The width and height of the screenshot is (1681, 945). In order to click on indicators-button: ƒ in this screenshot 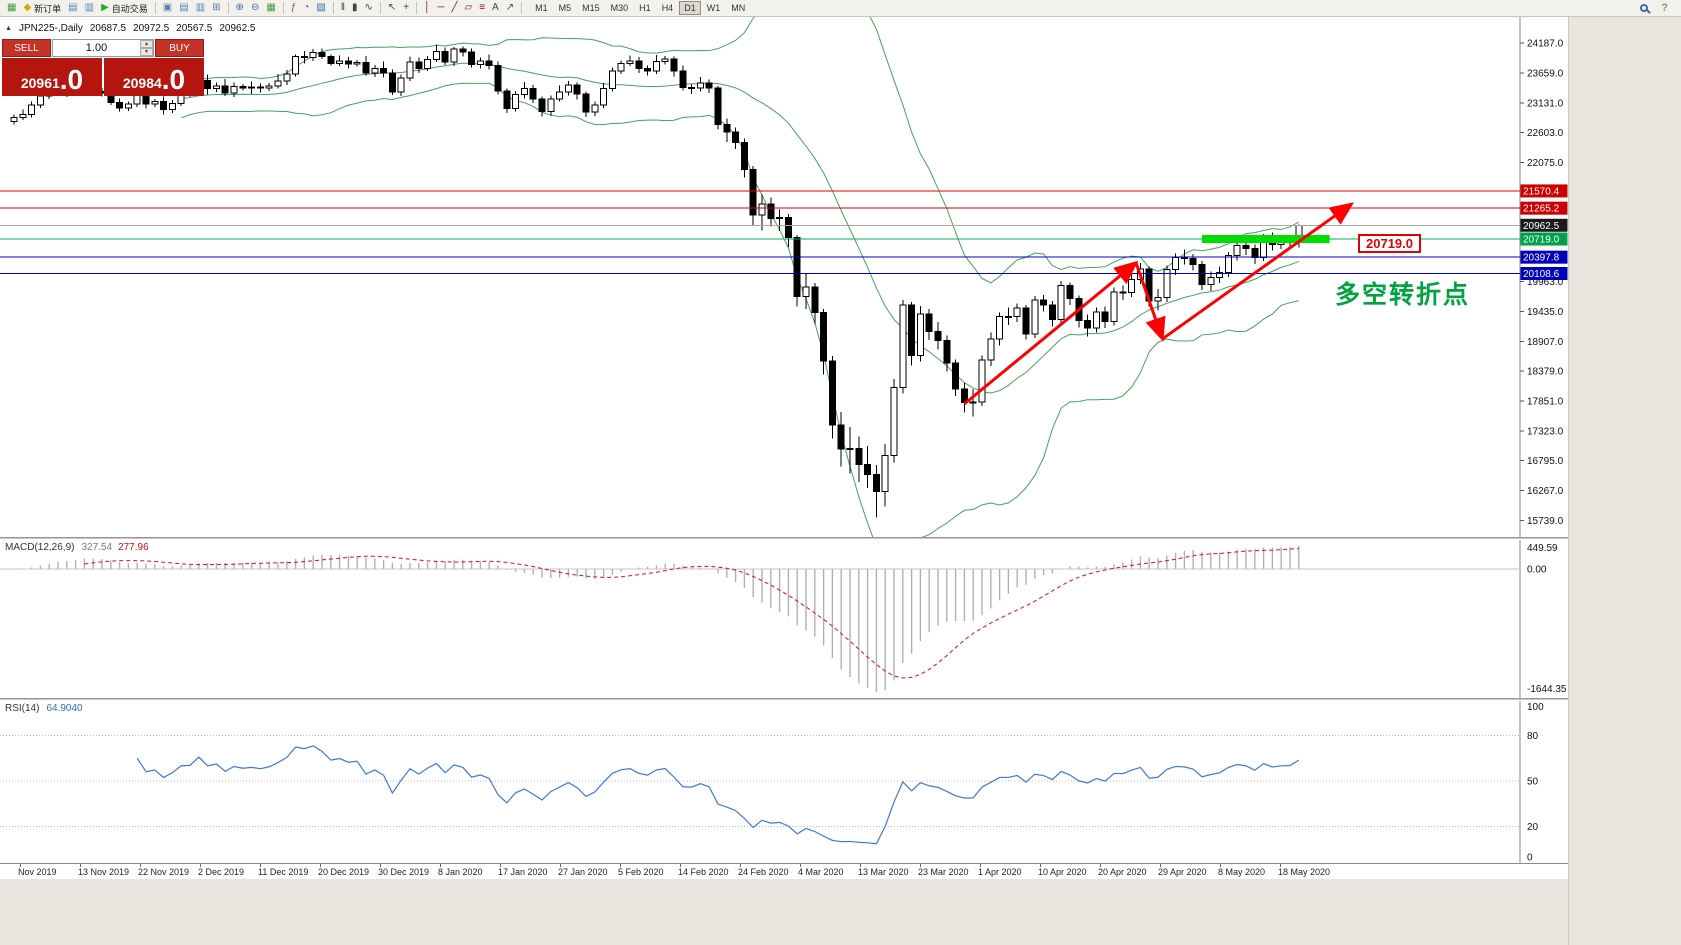, I will do `click(294, 8)`.